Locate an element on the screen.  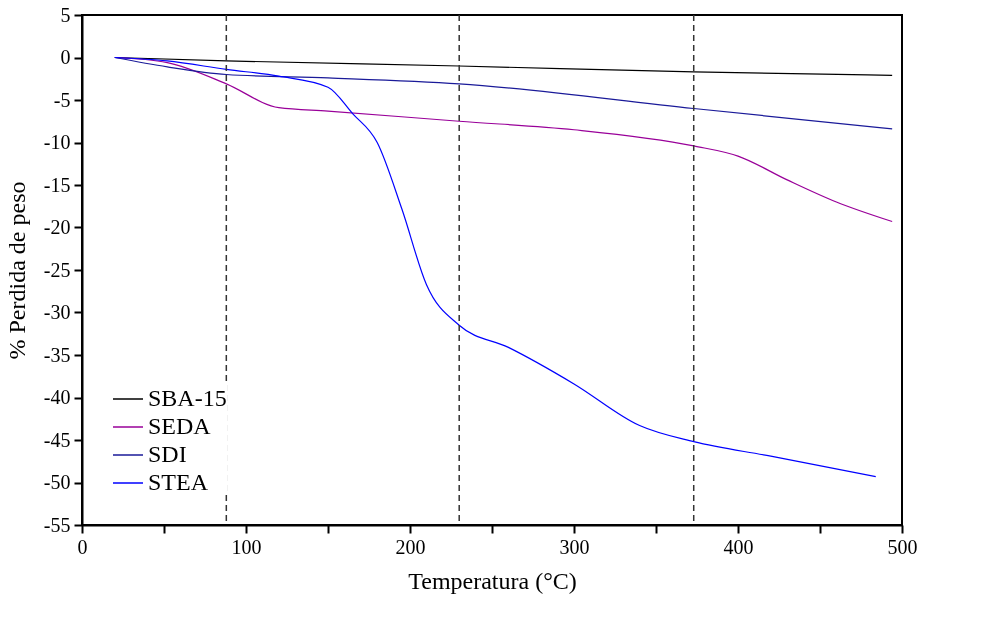
y-tick-label: -45 is located at coordinates (57, 439).